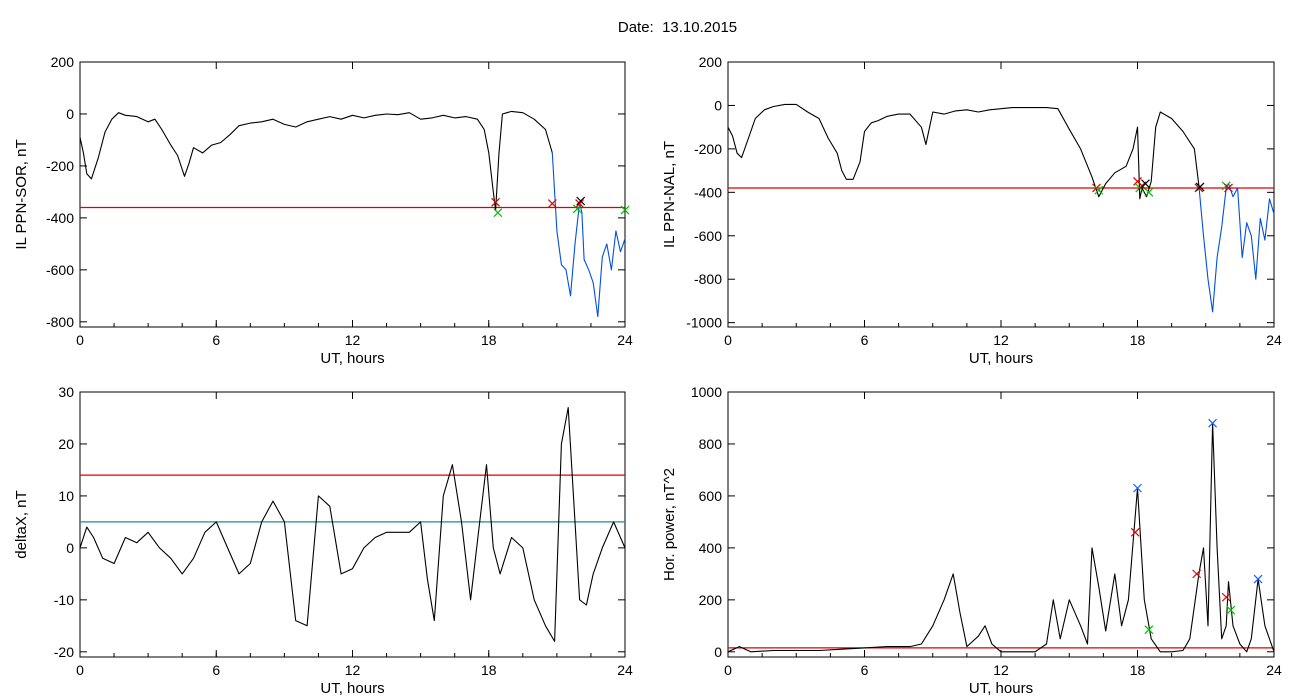 The height and width of the screenshot is (700, 1300). I want to click on panel-1-xtick-label: 24, so click(625, 340).